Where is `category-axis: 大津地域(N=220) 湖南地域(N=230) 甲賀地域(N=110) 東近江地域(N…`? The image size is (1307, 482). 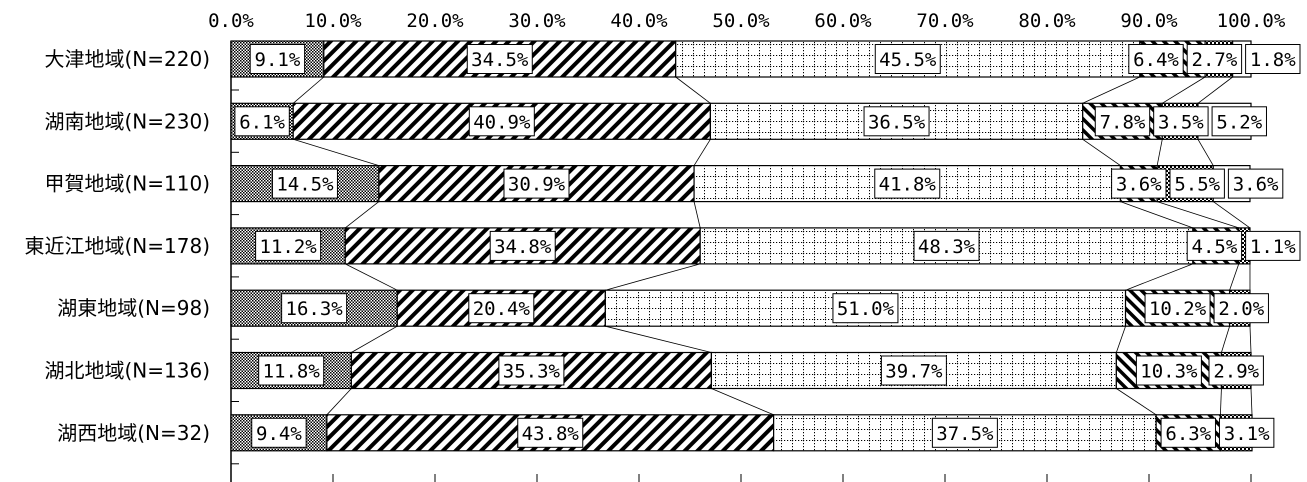 category-axis: 大津地域(N=220) 湖南地域(N=230) 甲賀地域(N=110) 東近江地域(N… is located at coordinates (118, 246).